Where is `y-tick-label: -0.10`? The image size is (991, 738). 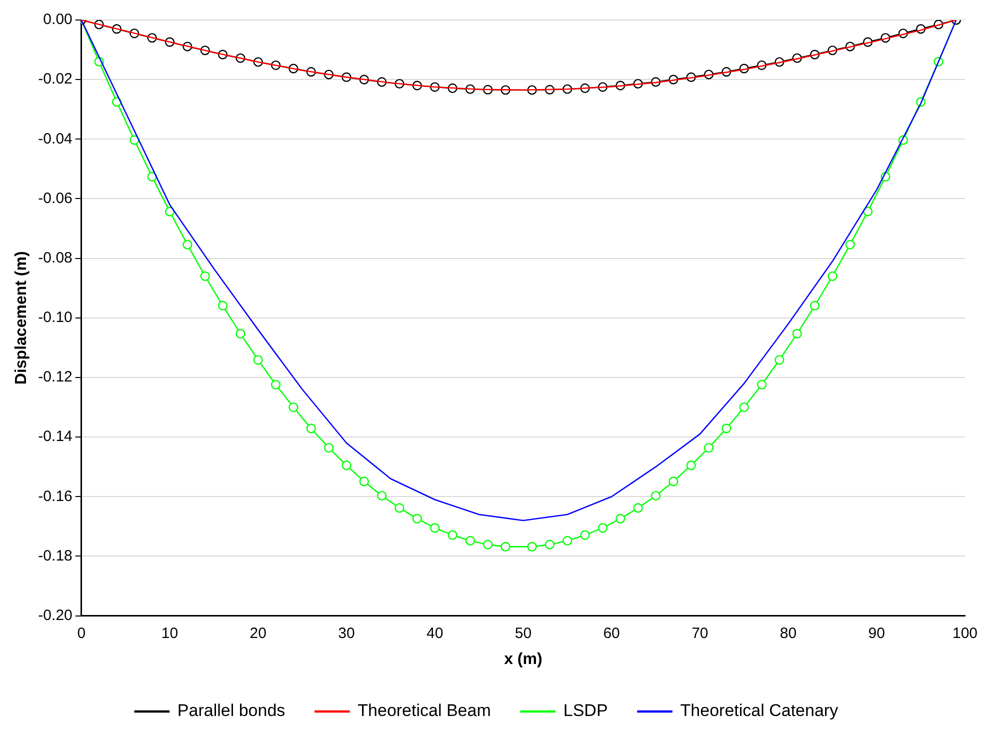
y-tick-label: -0.10 is located at coordinates (55, 317).